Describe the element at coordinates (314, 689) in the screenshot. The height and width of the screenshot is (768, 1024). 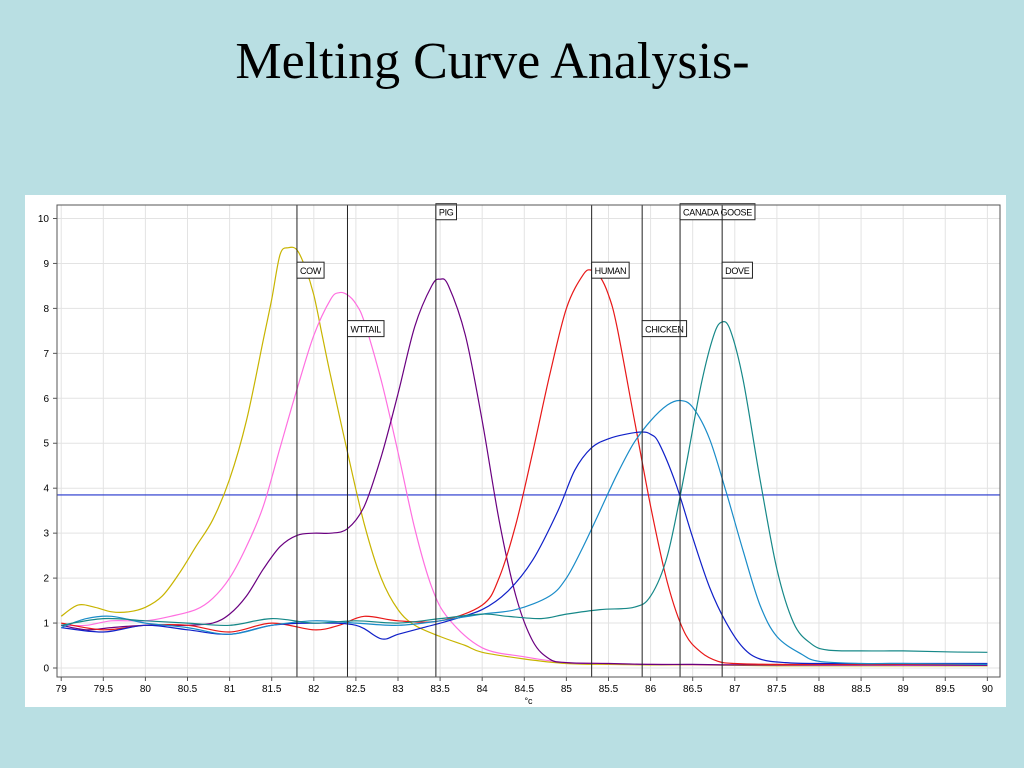
I see `x-tick-label: 82` at that location.